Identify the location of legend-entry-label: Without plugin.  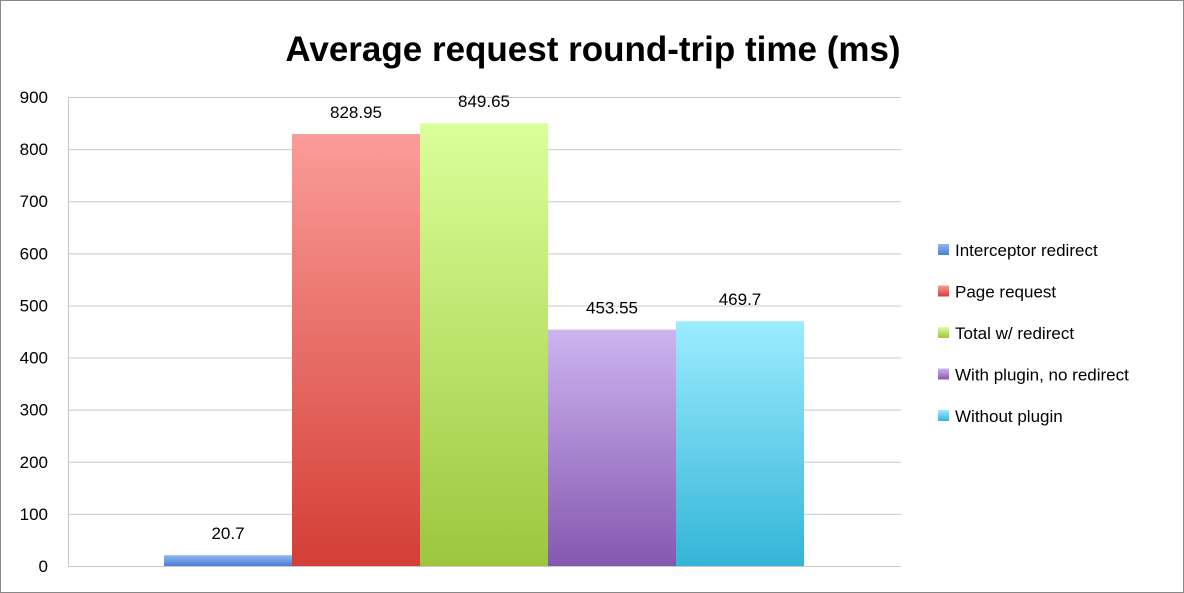
(1009, 416).